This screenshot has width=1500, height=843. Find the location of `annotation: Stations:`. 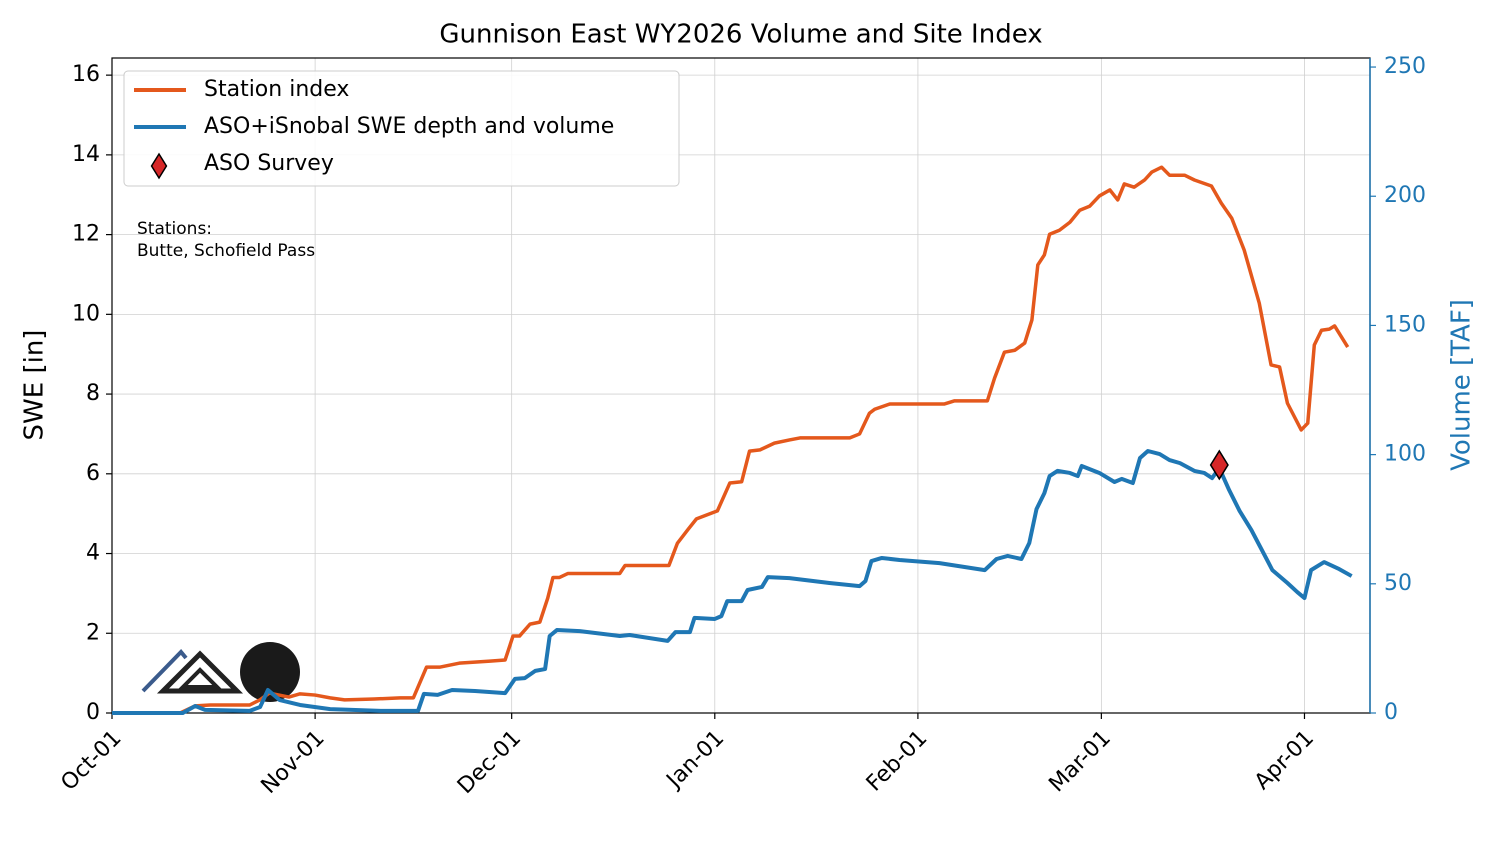

annotation: Stations: is located at coordinates (174, 229).